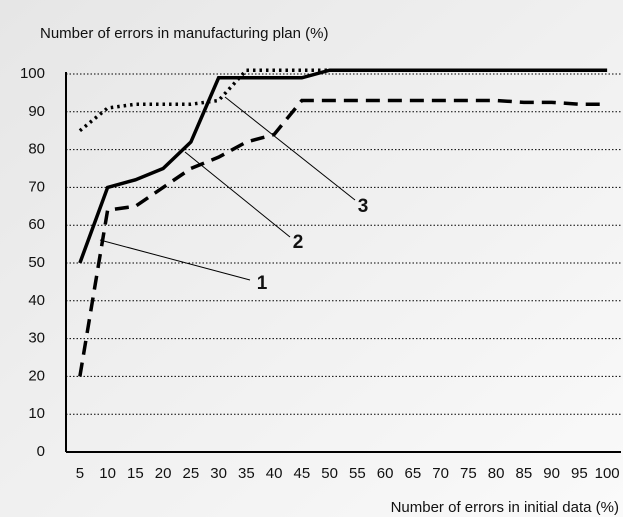 The width and height of the screenshot is (623, 517). Describe the element at coordinates (274, 473) in the screenshot. I see `x-tick-label: 40` at that location.